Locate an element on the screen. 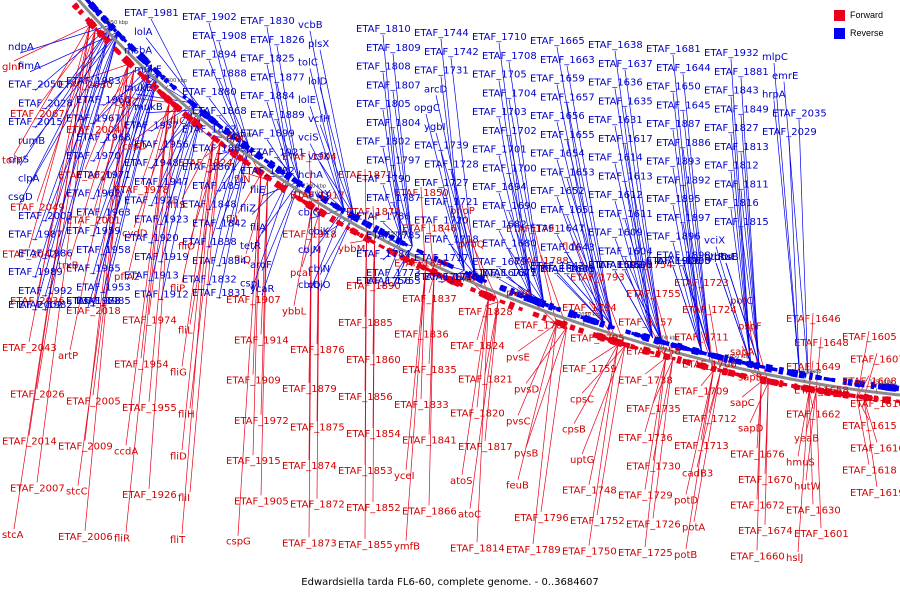 The height and width of the screenshot is (600, 900). gene-label-etaf_1613: ETAF_1613 is located at coordinates (625, 176).